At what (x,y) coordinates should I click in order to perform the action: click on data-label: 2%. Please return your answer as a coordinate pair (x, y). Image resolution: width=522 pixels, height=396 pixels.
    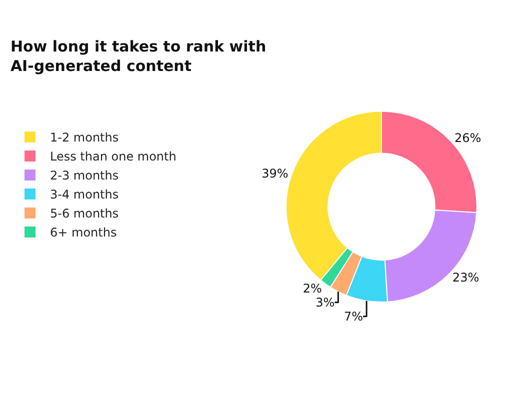
    Looking at the image, I should click on (312, 288).